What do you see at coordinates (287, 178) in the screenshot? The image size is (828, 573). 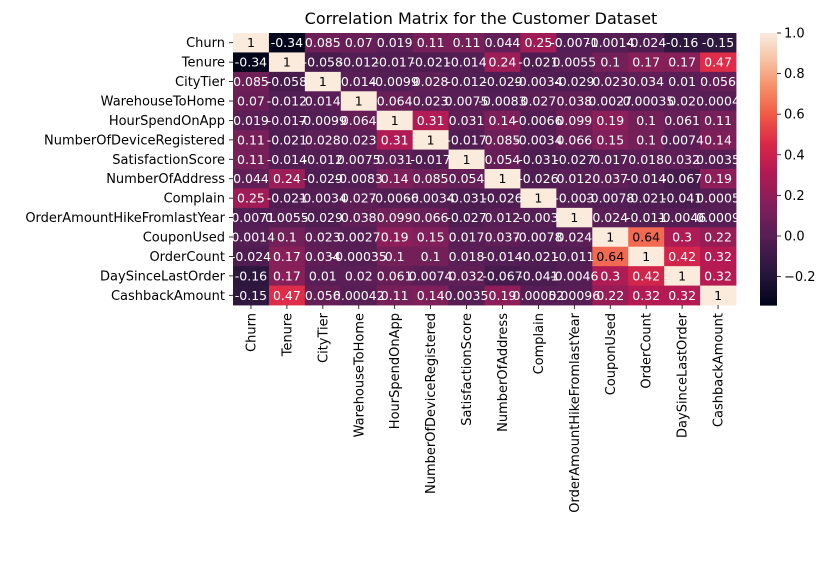 I see `heatmap-cell-value: 0.24` at bounding box center [287, 178].